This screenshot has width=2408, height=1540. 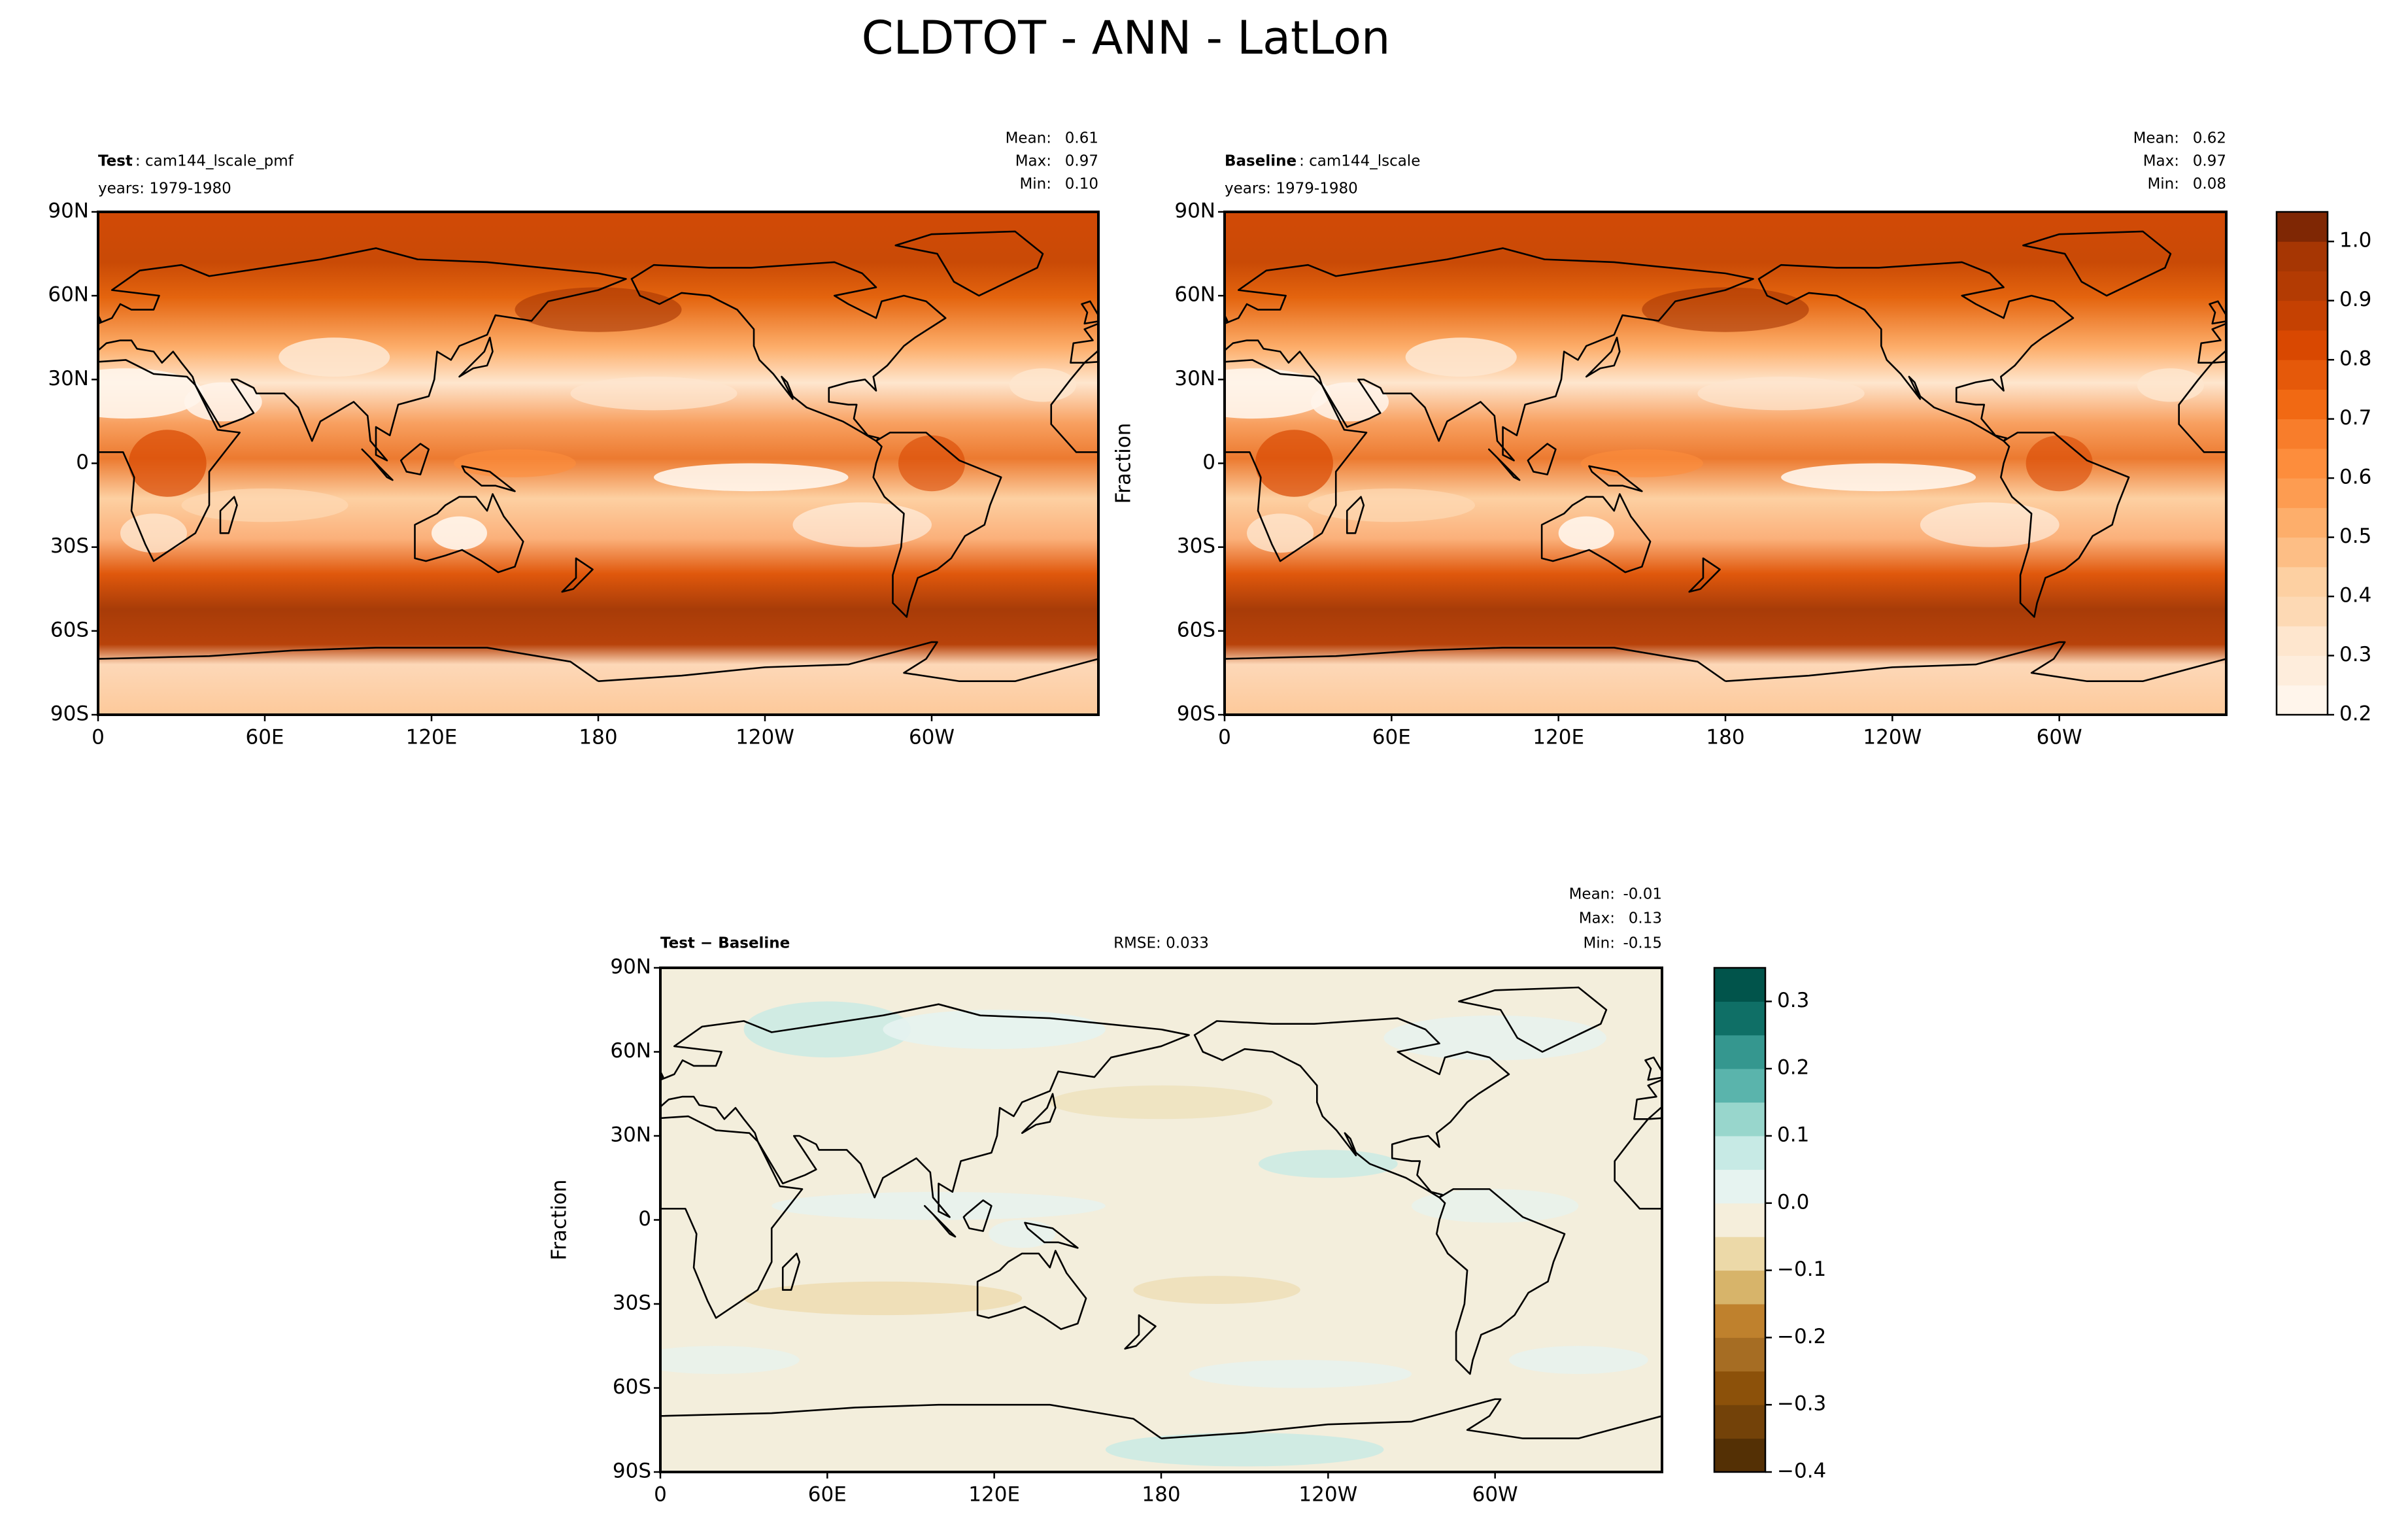 I want to click on y-tick-label: 90S, so click(x=1196, y=714).